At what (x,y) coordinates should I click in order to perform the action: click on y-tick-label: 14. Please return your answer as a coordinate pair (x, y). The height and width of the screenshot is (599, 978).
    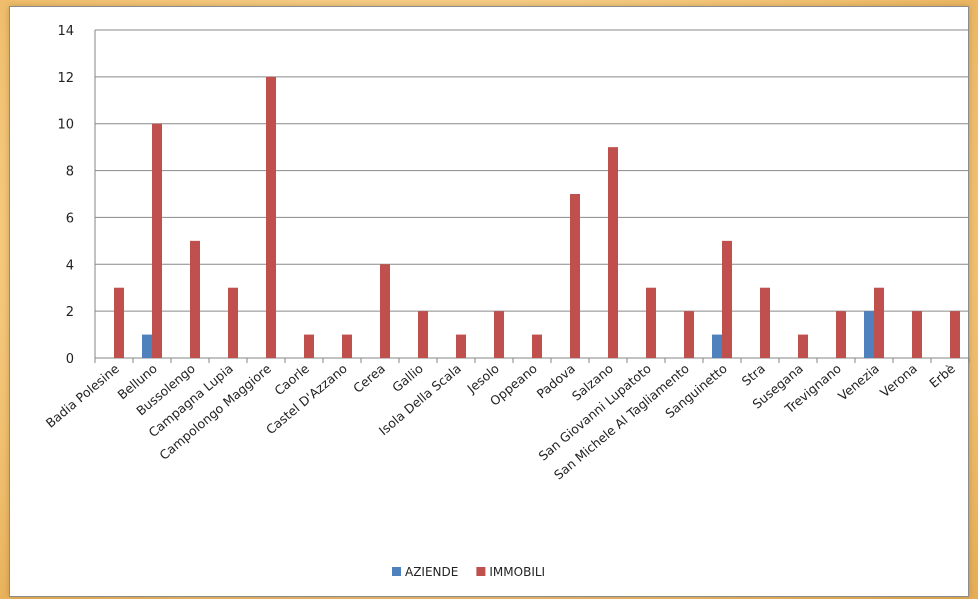
    Looking at the image, I should click on (65, 31).